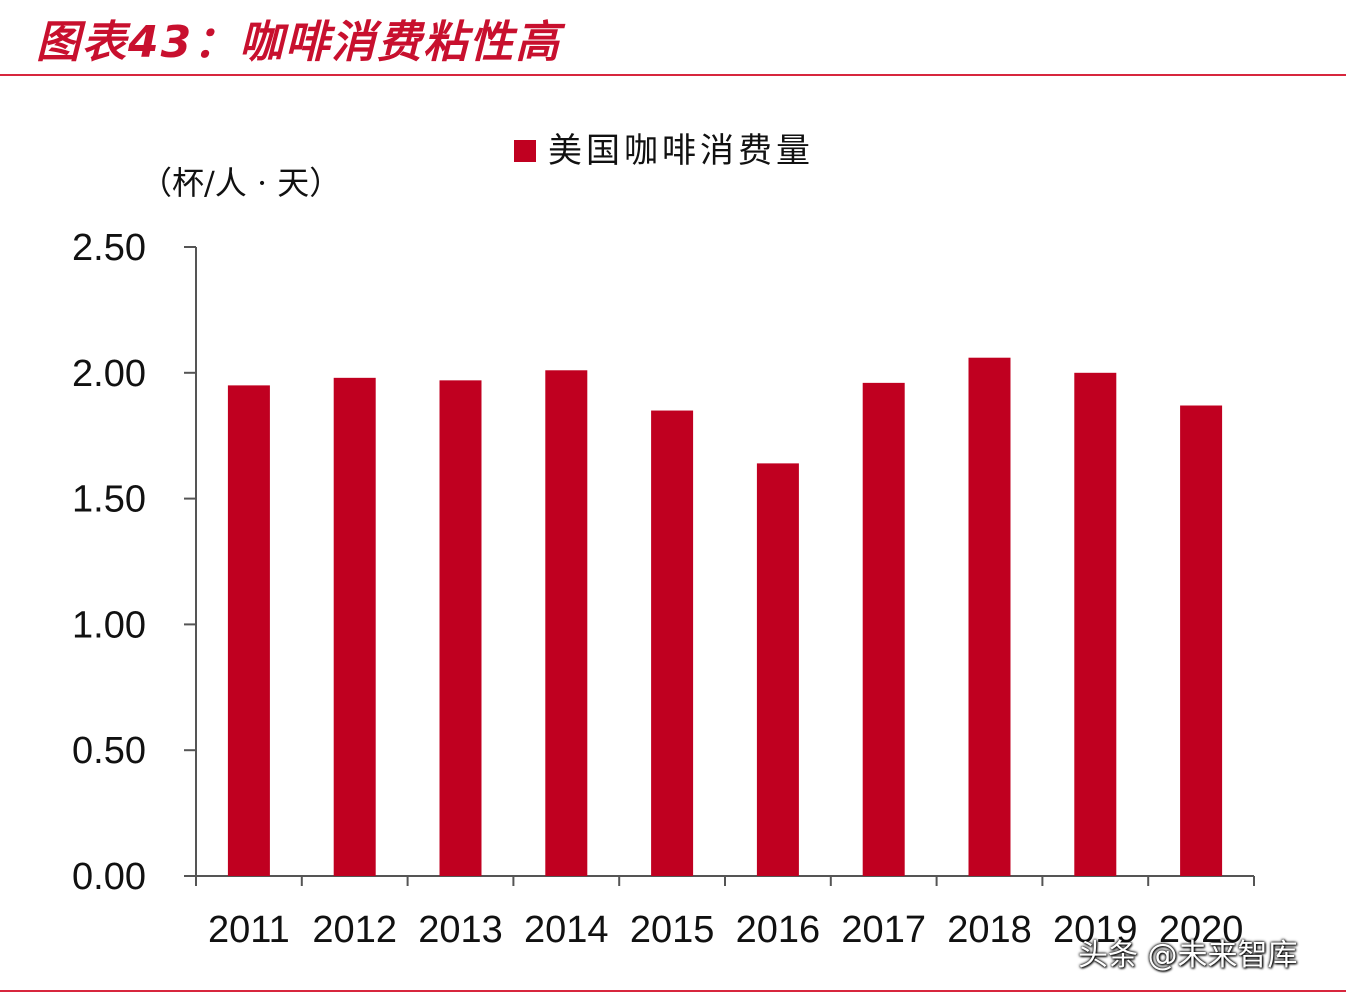  I want to click on watermark: 头条 @未来智库, so click(1188, 955).